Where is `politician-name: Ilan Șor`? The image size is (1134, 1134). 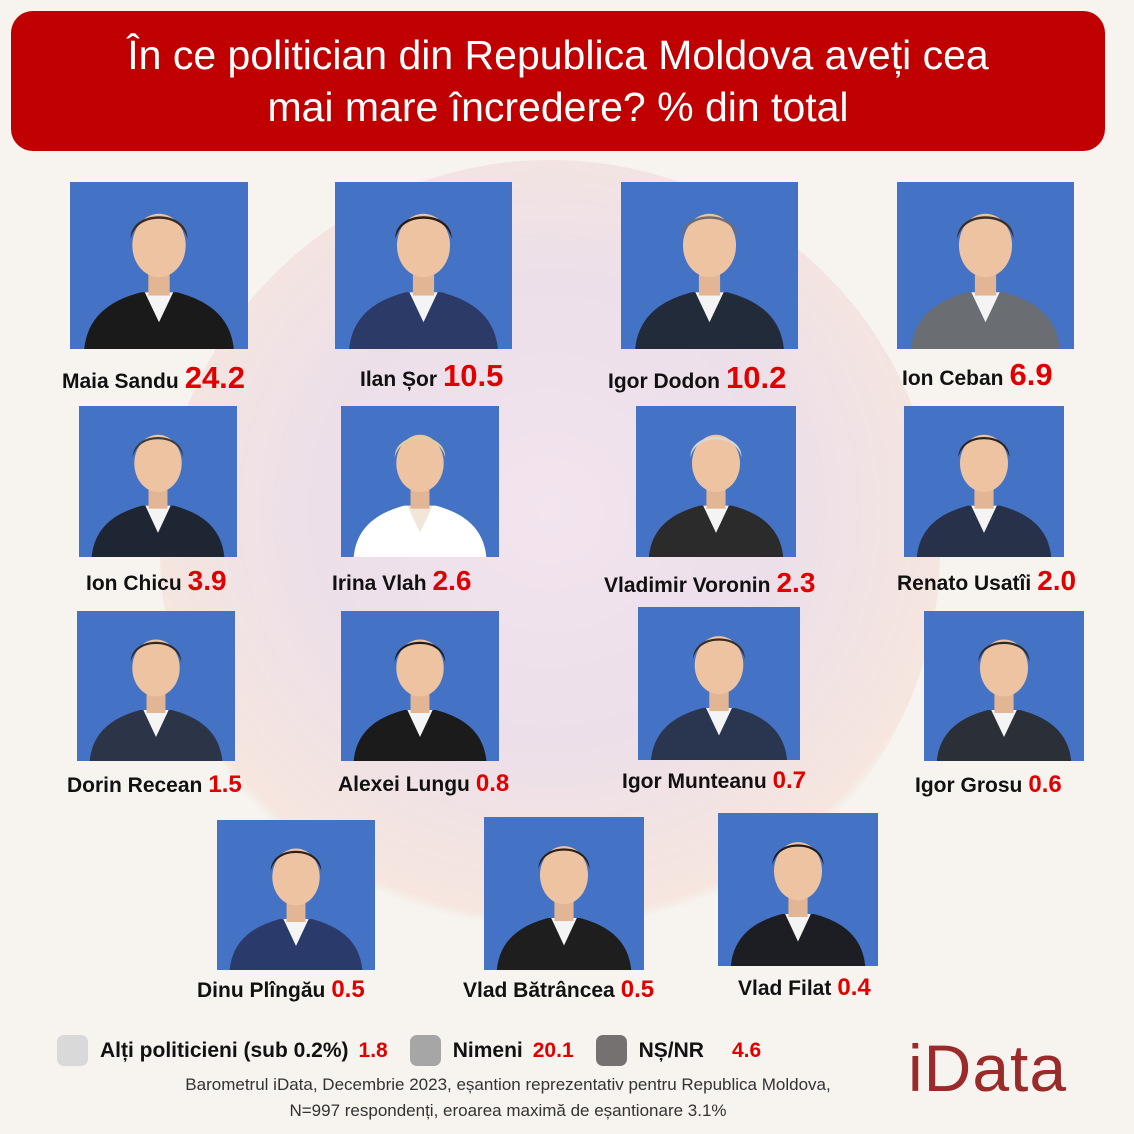 politician-name: Ilan Șor is located at coordinates (399, 379).